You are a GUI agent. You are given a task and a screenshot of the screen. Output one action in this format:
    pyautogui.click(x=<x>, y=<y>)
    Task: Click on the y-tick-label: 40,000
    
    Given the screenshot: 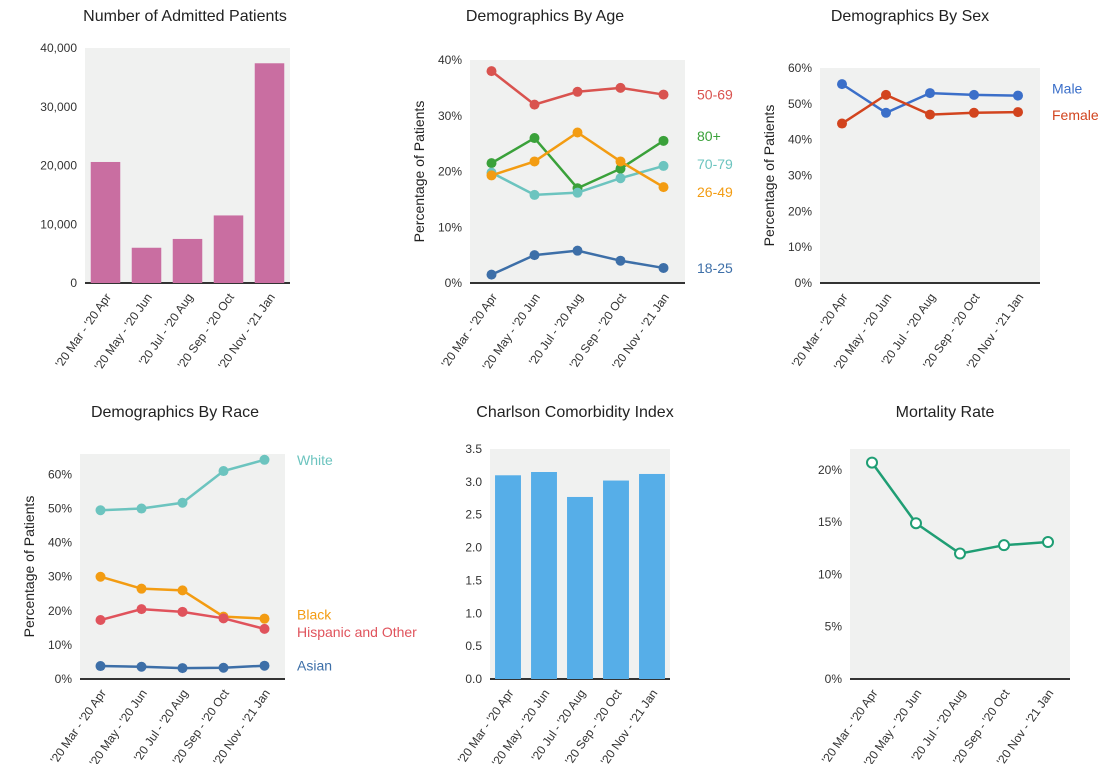 What is the action you would take?
    pyautogui.click(x=58, y=48)
    